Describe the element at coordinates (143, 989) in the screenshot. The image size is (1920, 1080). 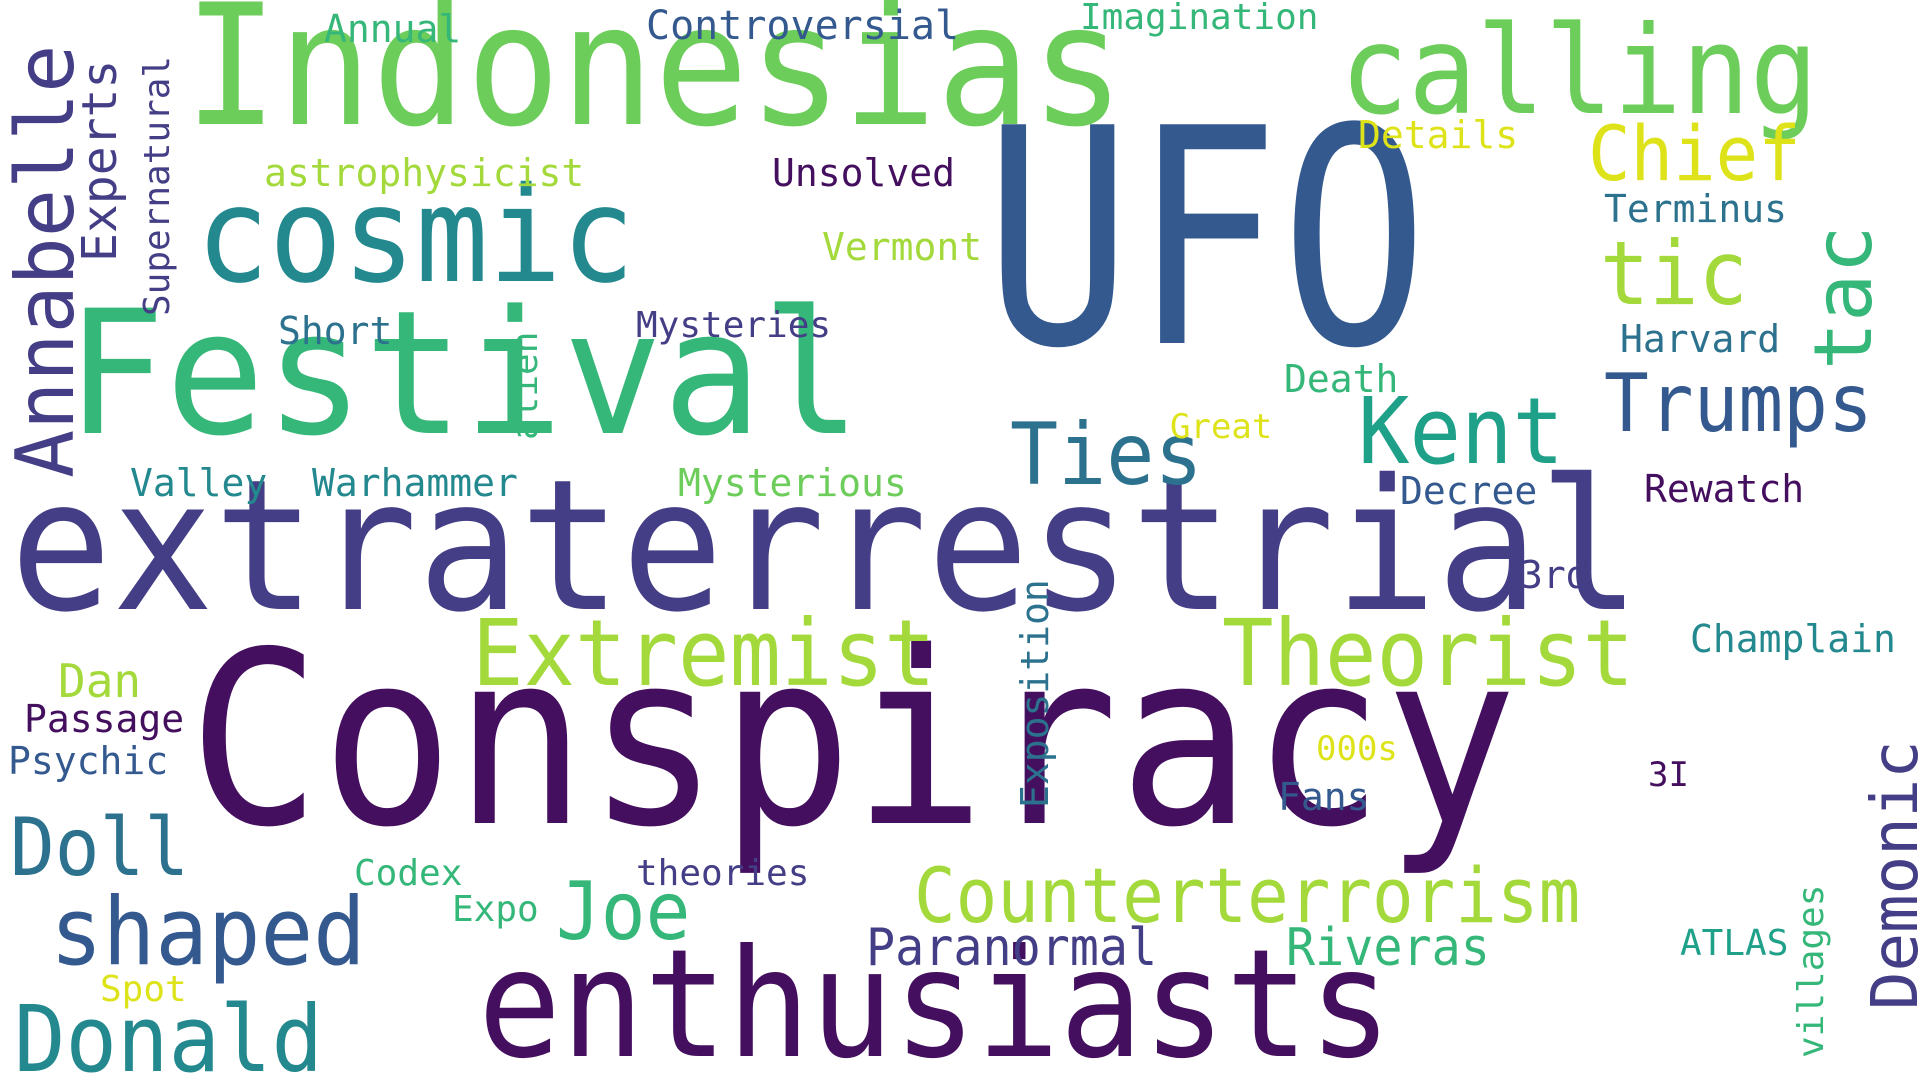
I see `word-spot: Spot` at that location.